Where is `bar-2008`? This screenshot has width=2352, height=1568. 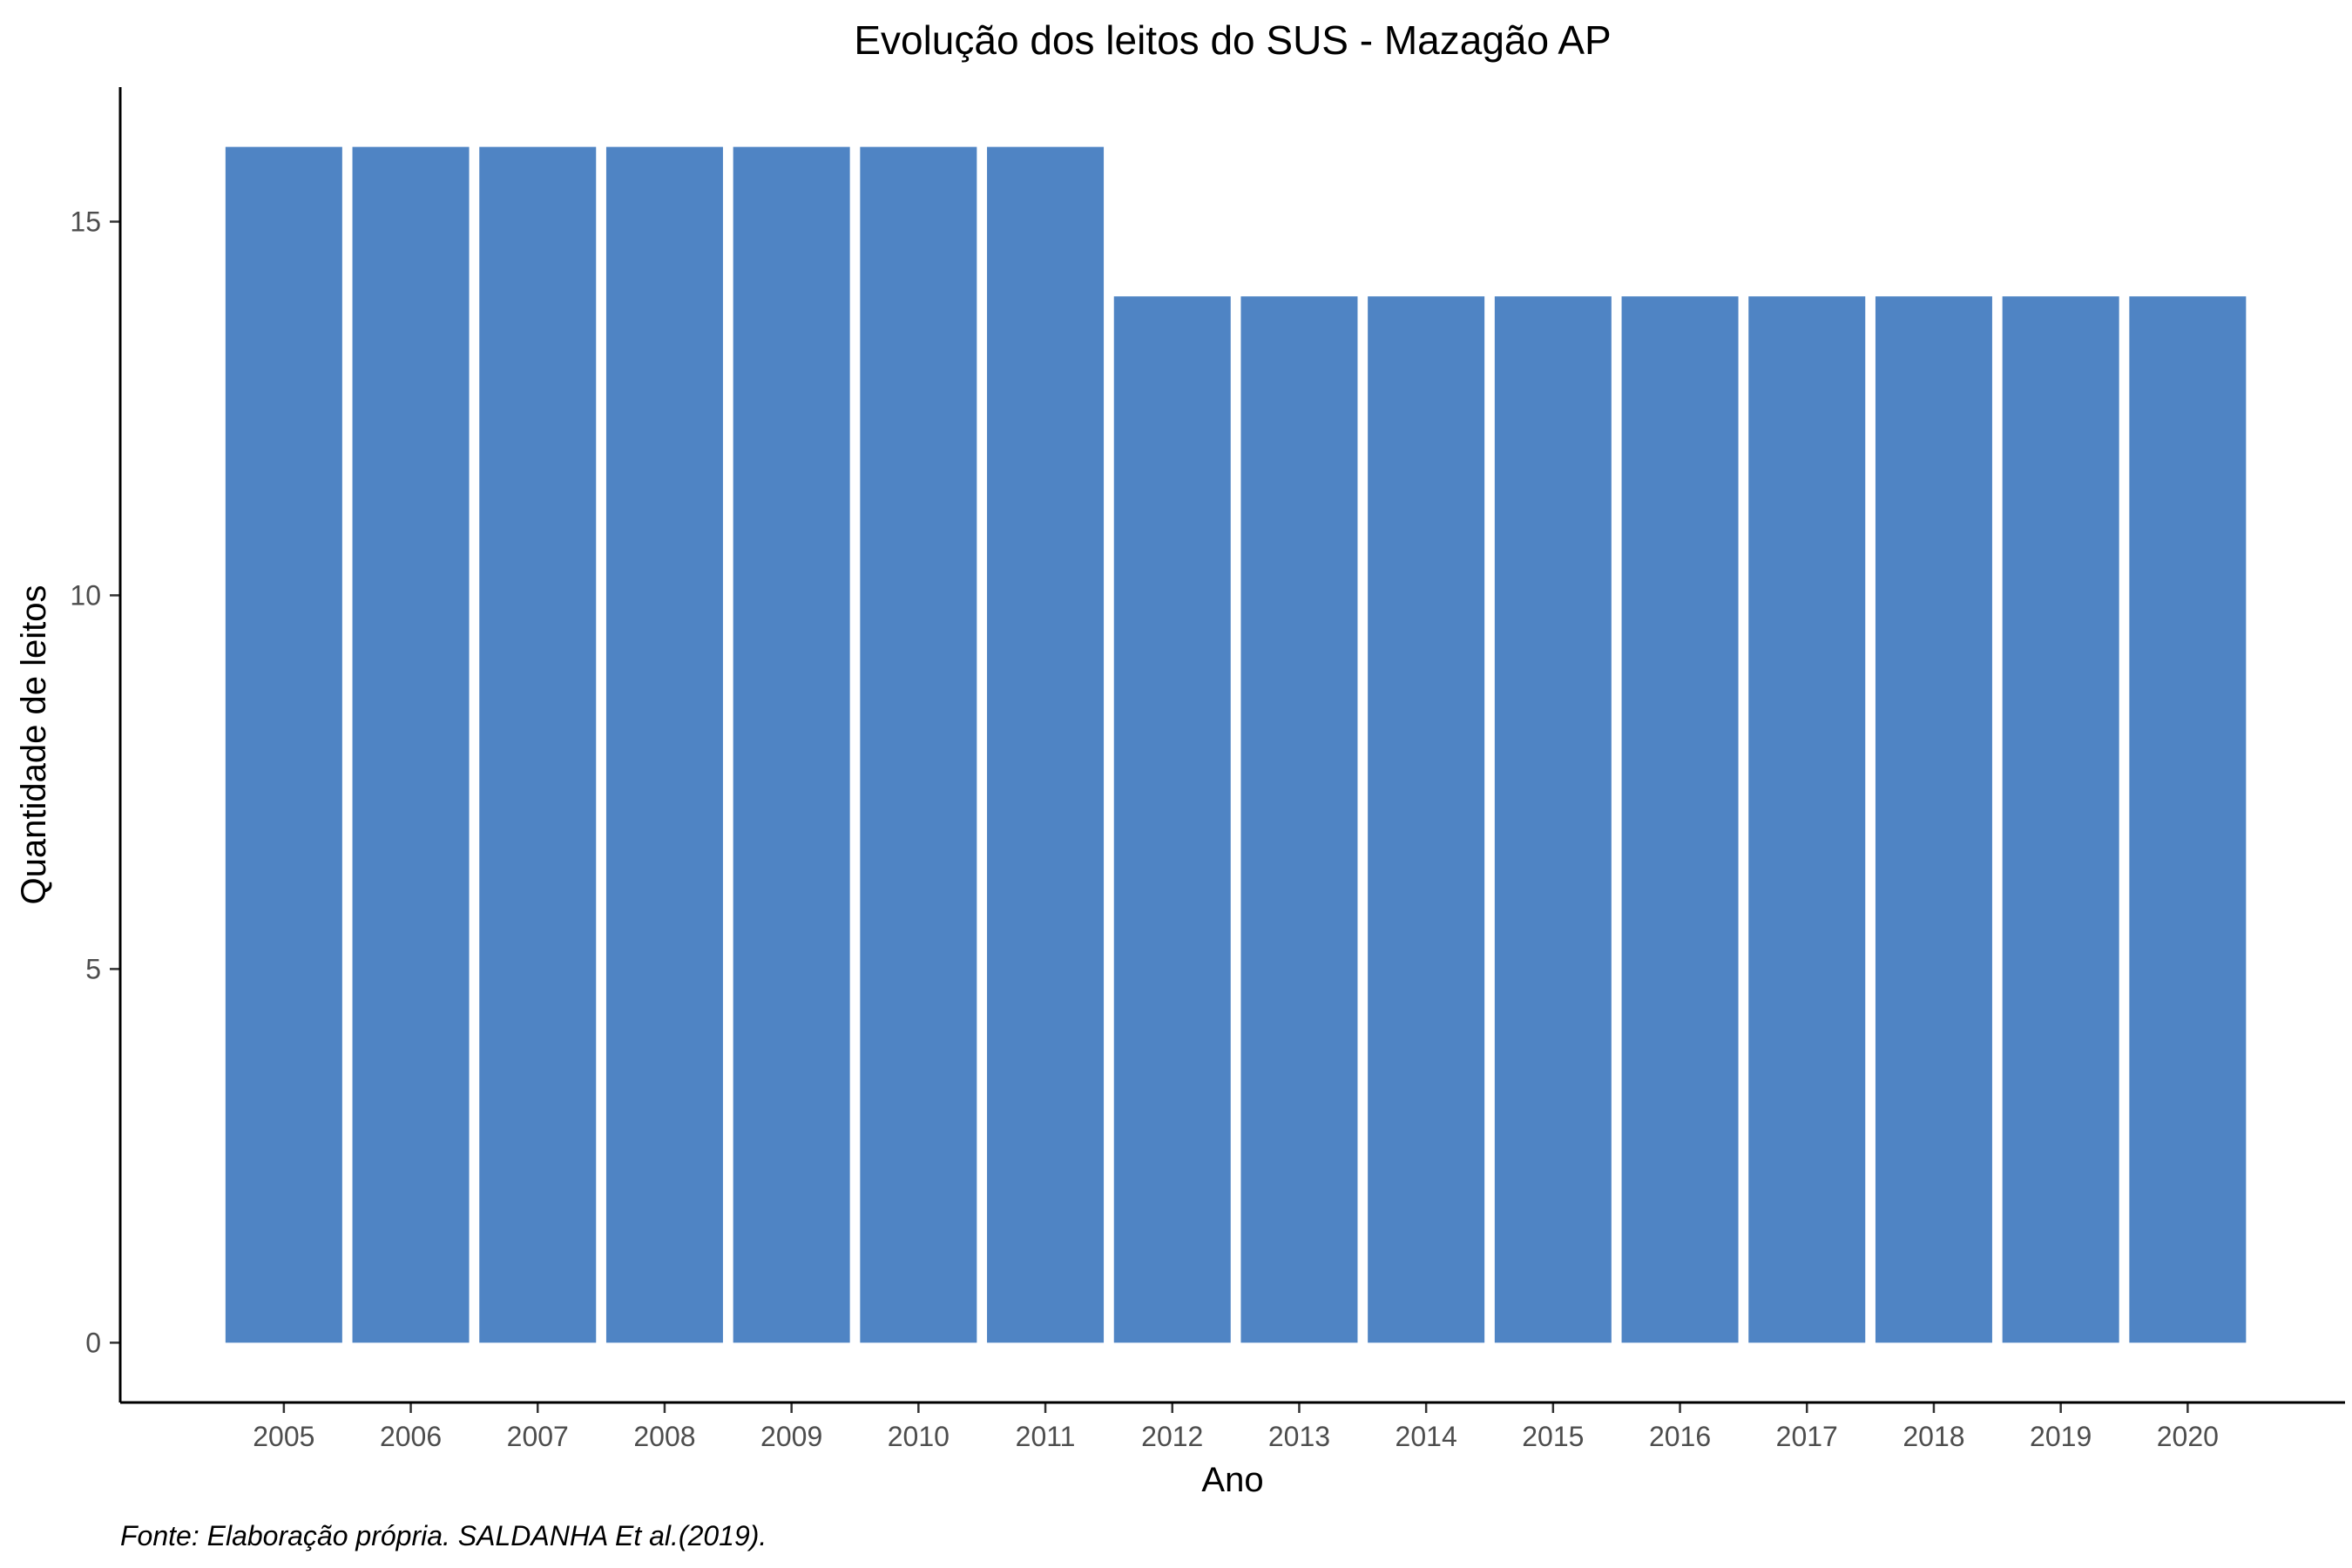
bar-2008 is located at coordinates (664, 744).